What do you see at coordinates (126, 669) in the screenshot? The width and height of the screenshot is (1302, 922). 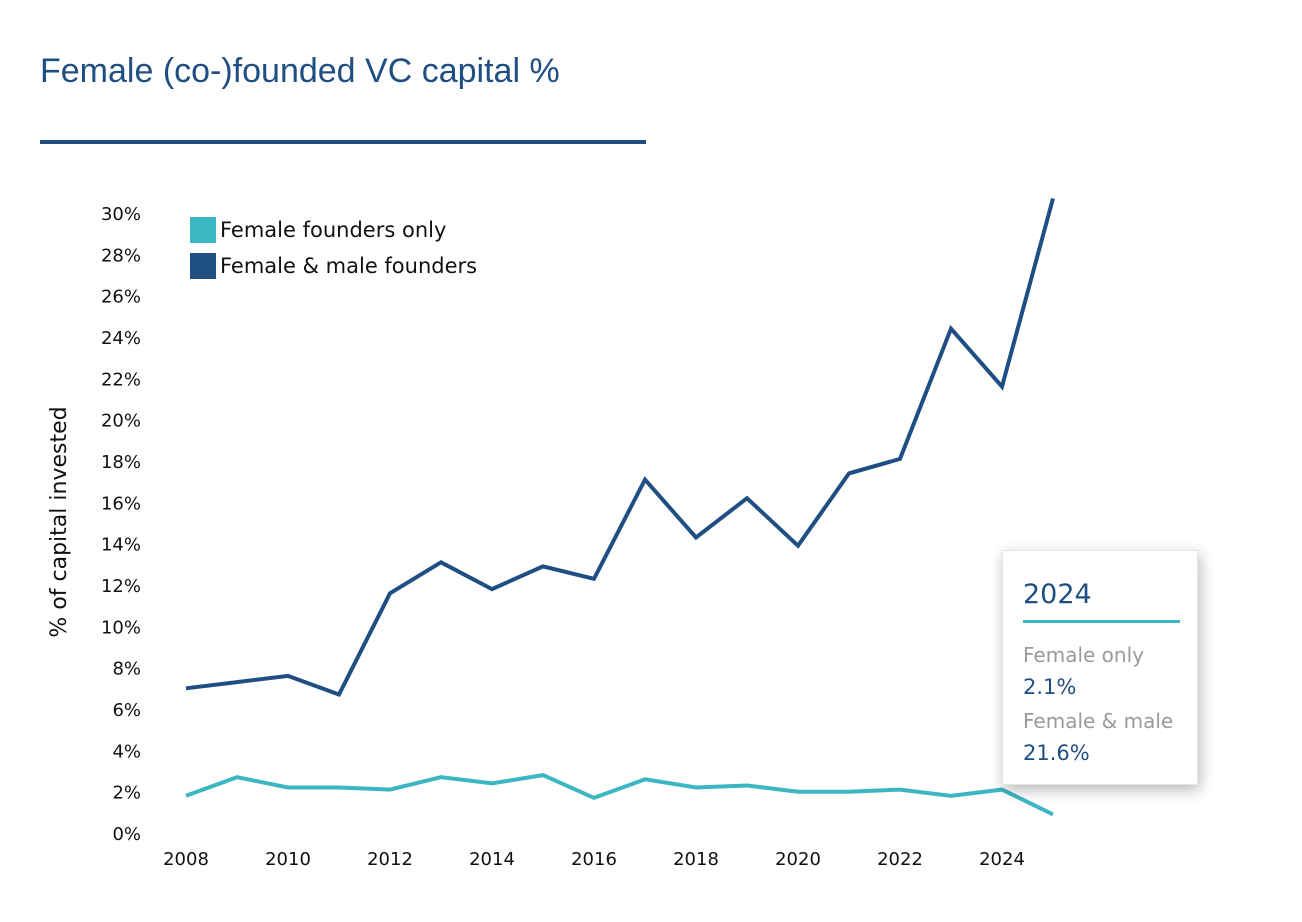 I see `y-tick-label: 8%` at bounding box center [126, 669].